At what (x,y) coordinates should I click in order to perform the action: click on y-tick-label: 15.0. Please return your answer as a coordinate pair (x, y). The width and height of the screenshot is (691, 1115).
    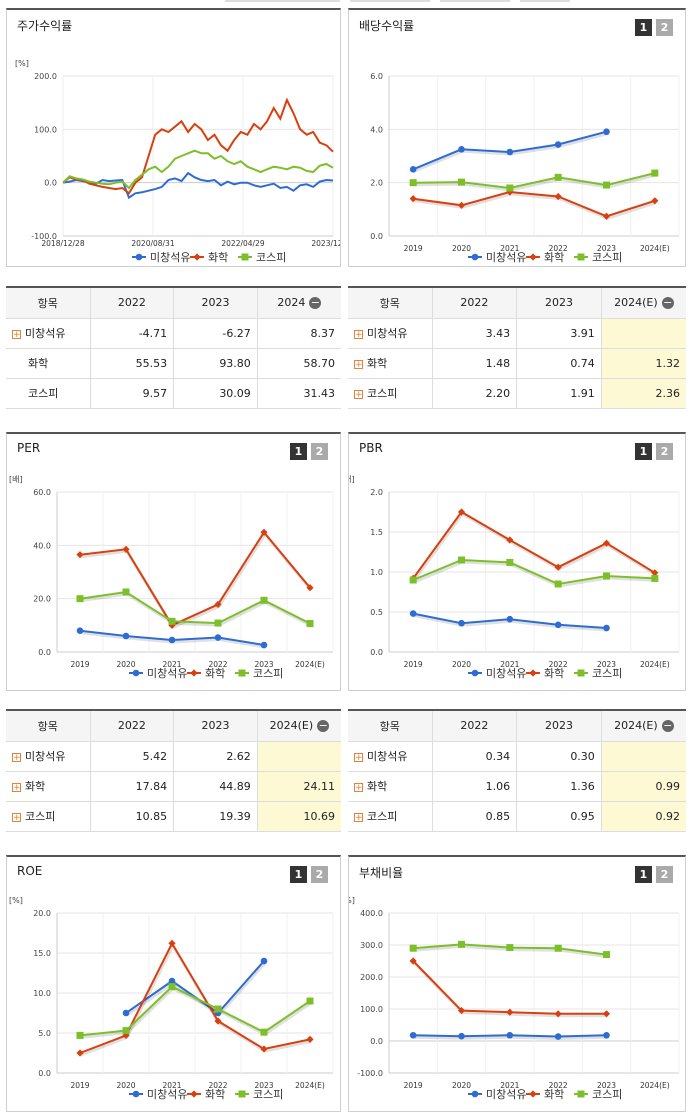
    Looking at the image, I should click on (42, 953).